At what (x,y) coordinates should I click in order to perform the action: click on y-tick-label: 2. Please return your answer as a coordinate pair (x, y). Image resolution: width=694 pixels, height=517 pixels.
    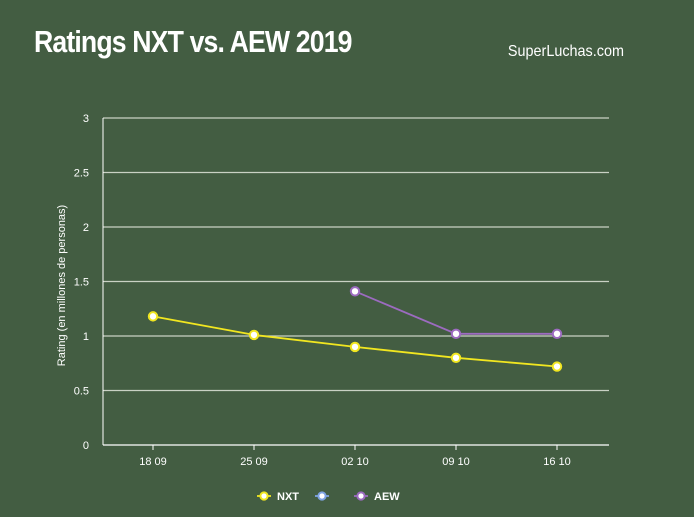
    Looking at the image, I should click on (86, 228).